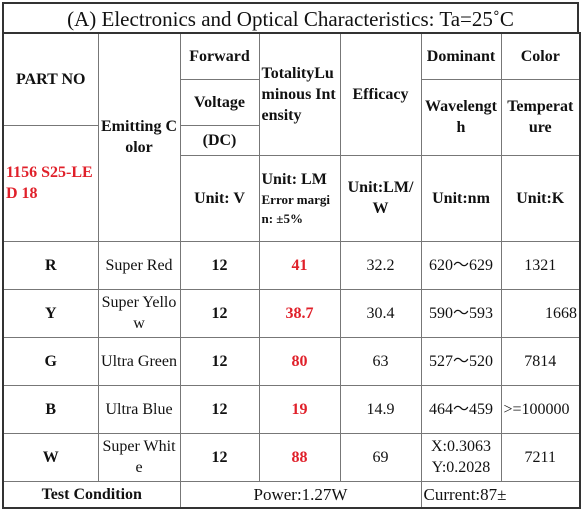 This screenshot has width=583, height=509. What do you see at coordinates (299, 457) in the screenshot?
I see `row-lumens: 88` at bounding box center [299, 457].